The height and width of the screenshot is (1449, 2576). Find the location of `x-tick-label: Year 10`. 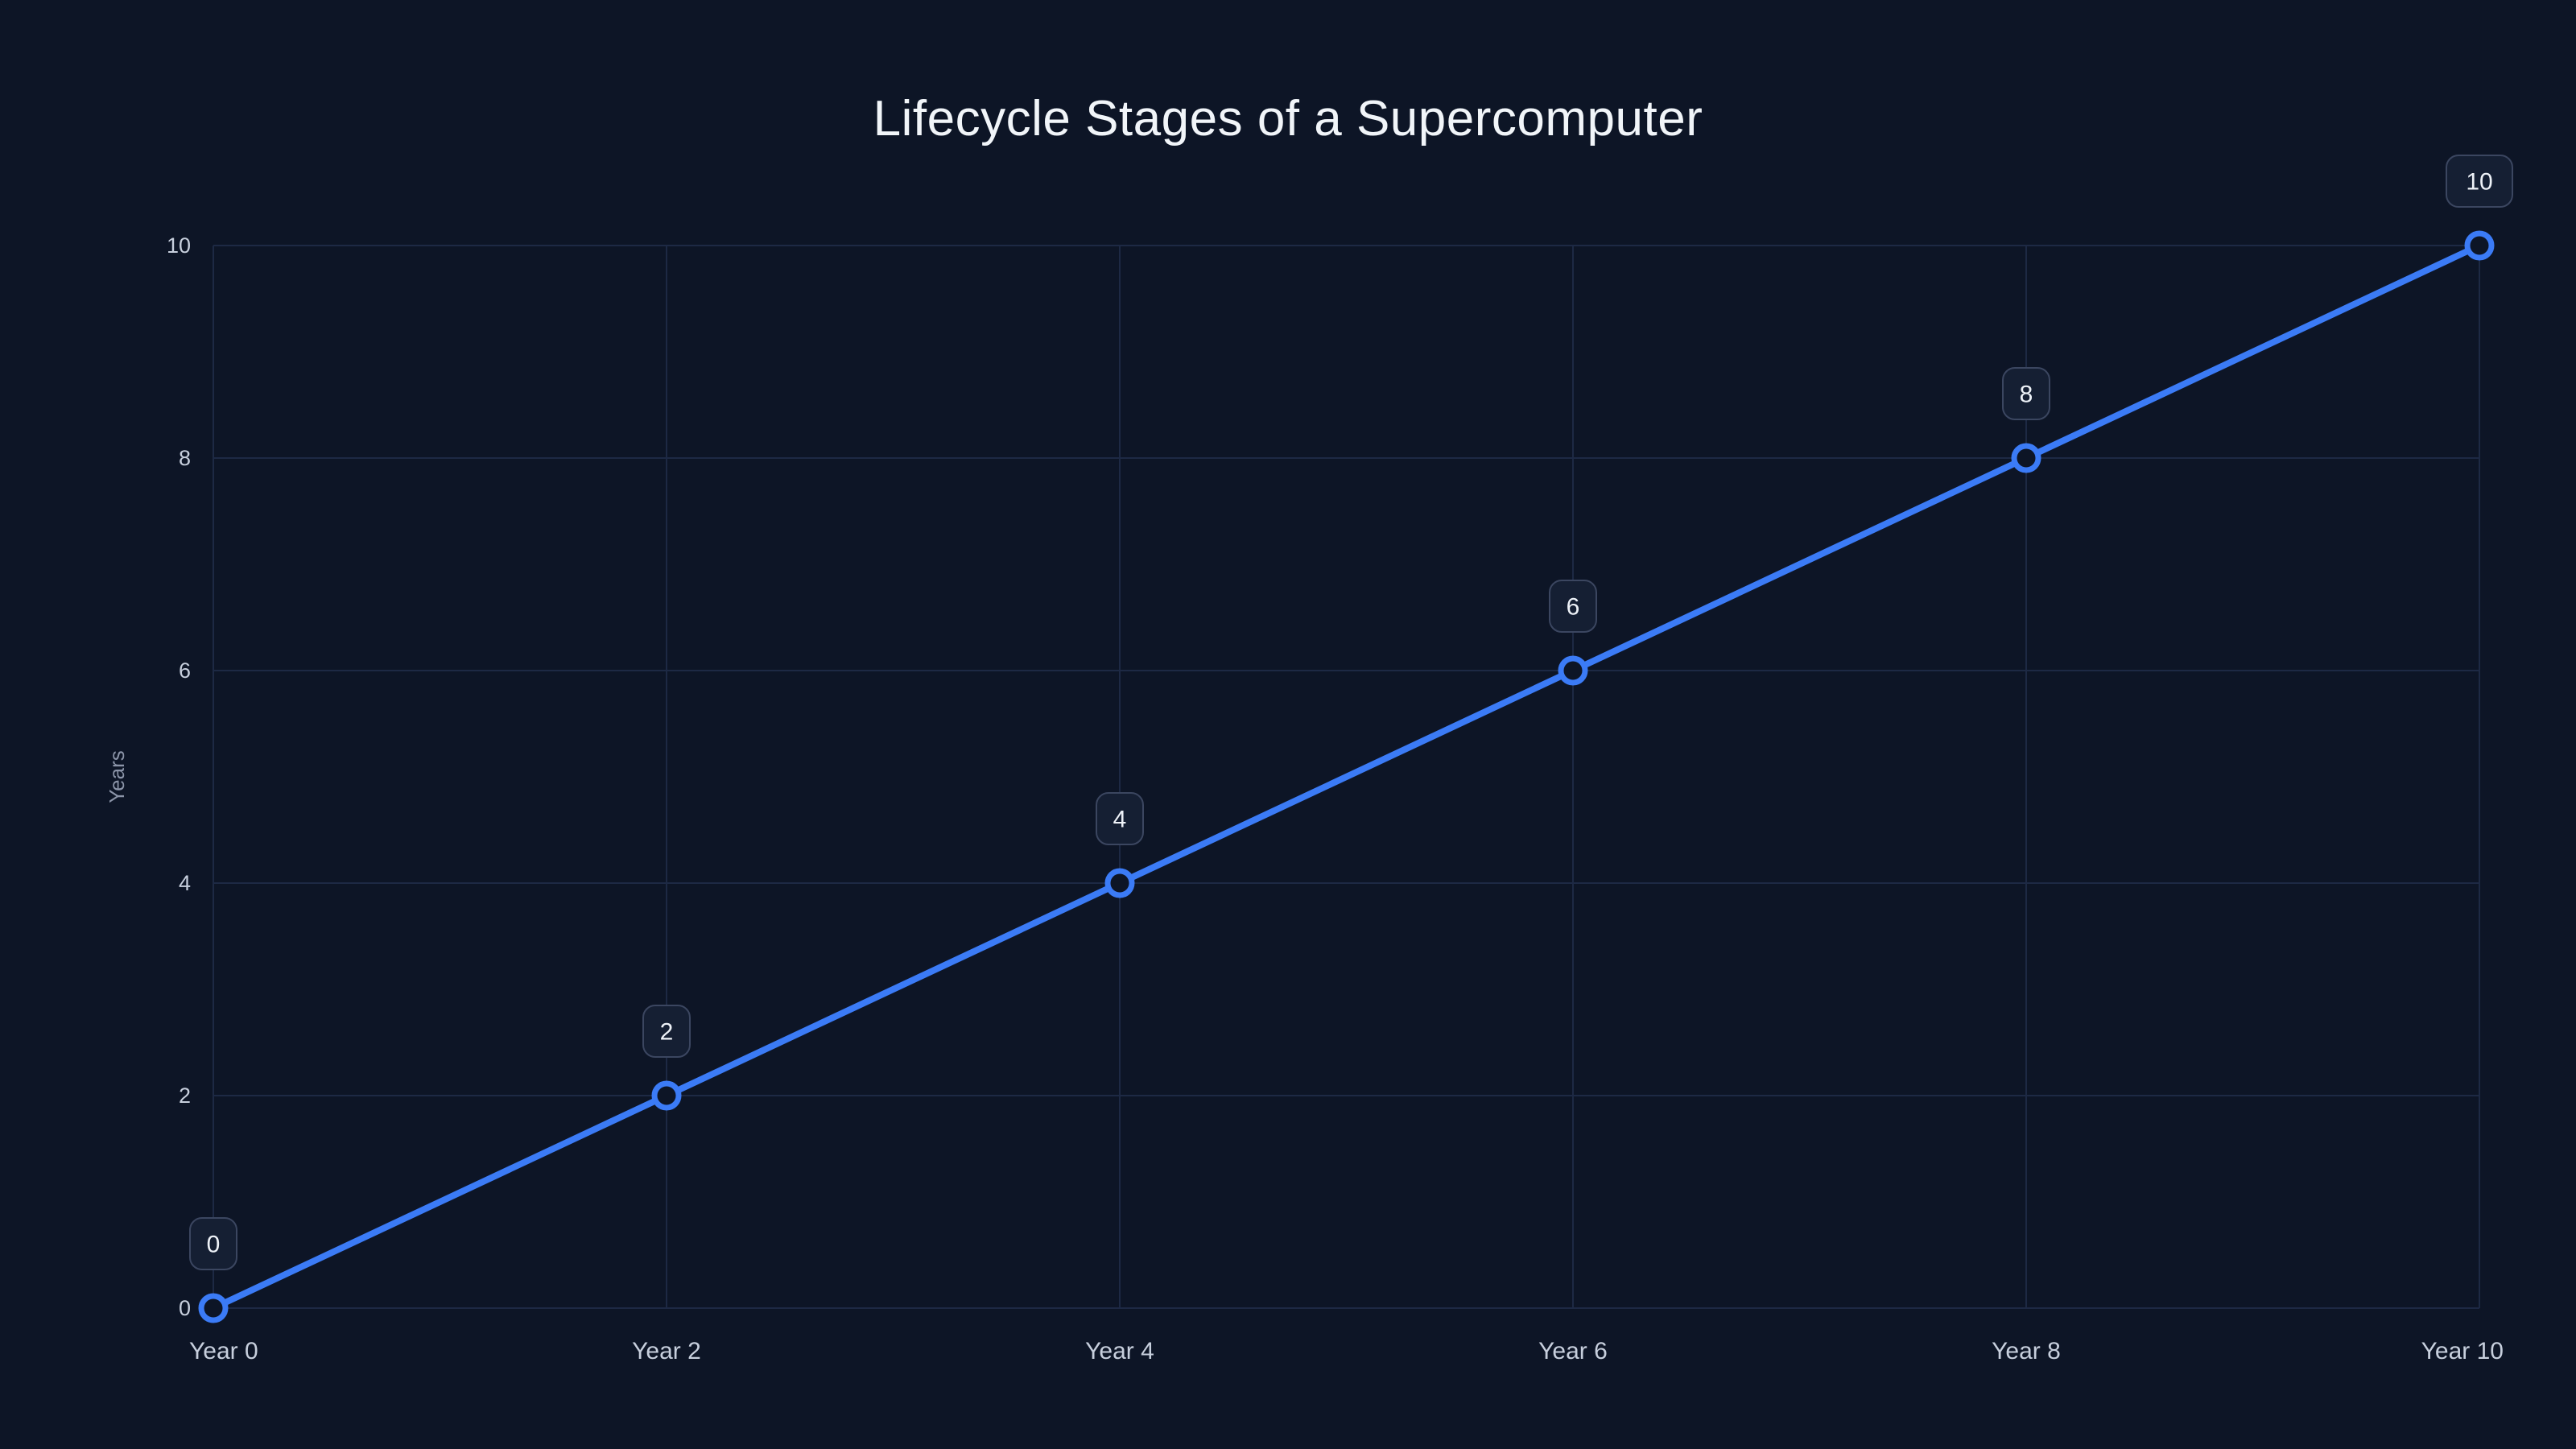

x-tick-label: Year 10 is located at coordinates (2462, 1351).